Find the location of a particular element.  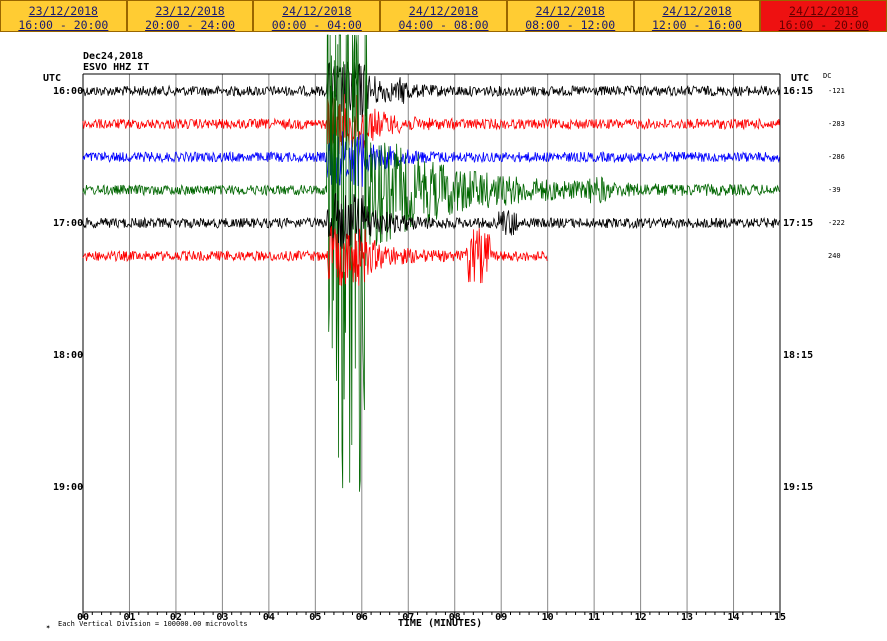

x-tick-label: 05 is located at coordinates (315, 617).